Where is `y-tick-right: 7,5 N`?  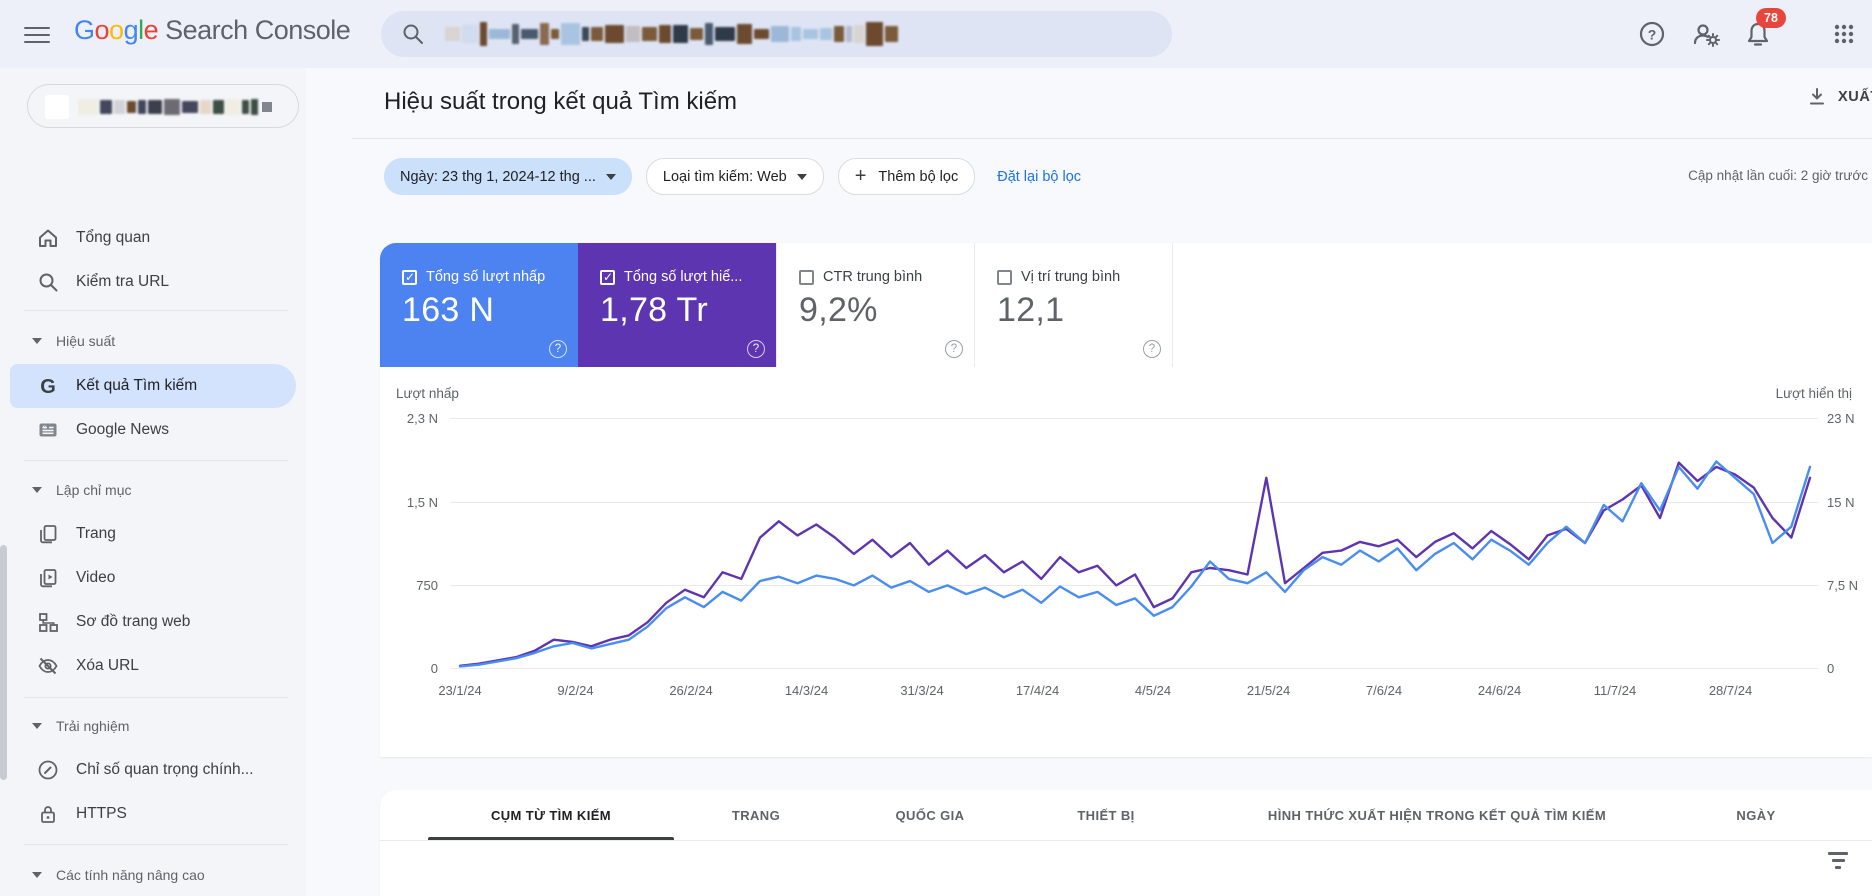 y-tick-right: 7,5 N is located at coordinates (1843, 585).